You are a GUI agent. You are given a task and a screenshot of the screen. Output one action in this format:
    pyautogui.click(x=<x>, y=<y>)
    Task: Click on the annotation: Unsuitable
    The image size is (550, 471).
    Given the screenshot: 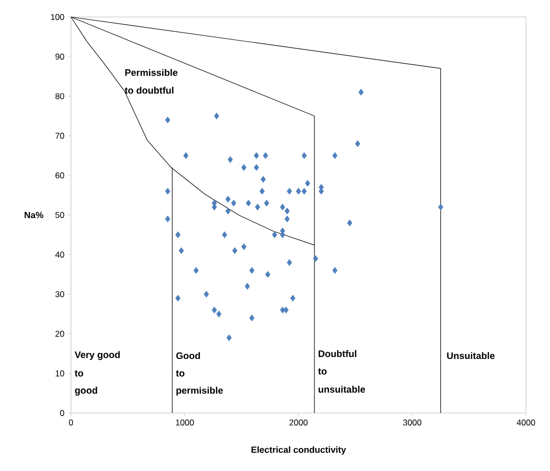 What is the action you would take?
    pyautogui.click(x=471, y=356)
    